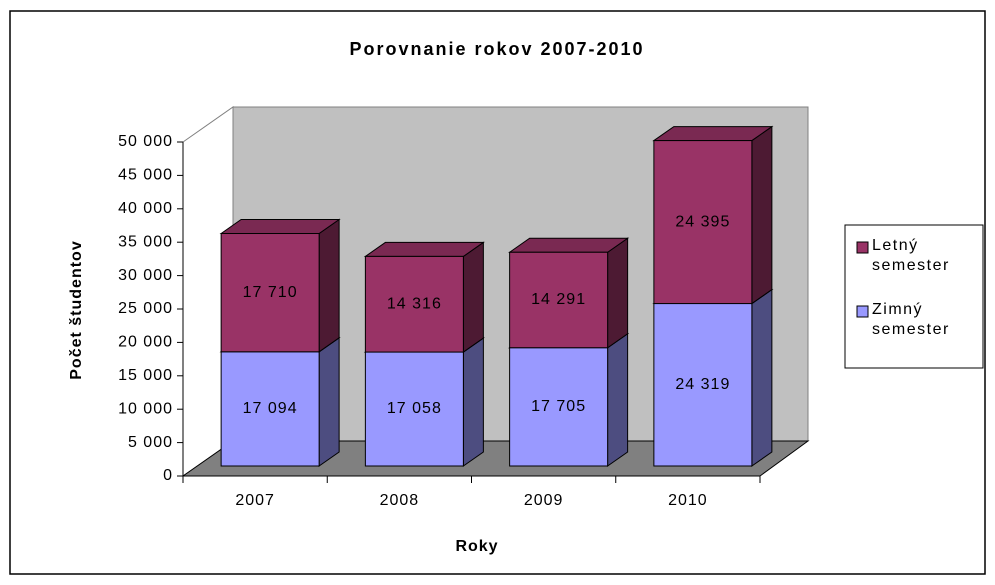 Image resolution: width=995 pixels, height=585 pixels. I want to click on y-tick-label: 0, so click(168, 475).